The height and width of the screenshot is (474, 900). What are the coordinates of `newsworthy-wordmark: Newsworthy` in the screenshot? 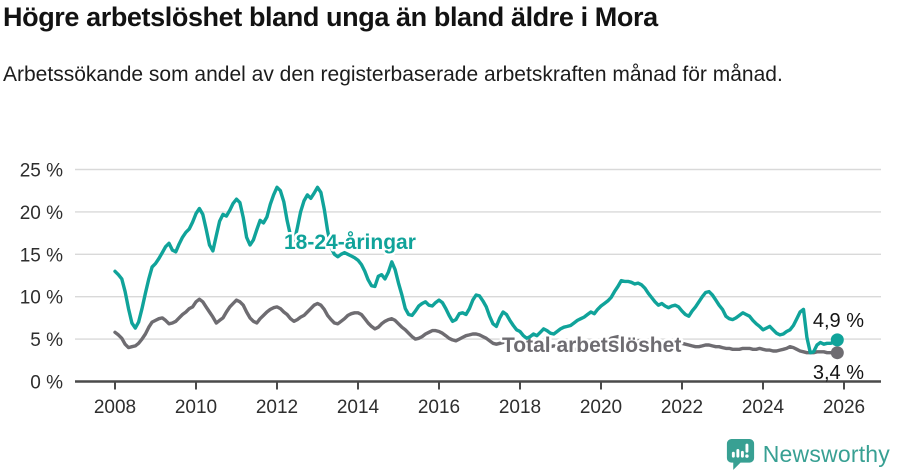 It's located at (826, 453).